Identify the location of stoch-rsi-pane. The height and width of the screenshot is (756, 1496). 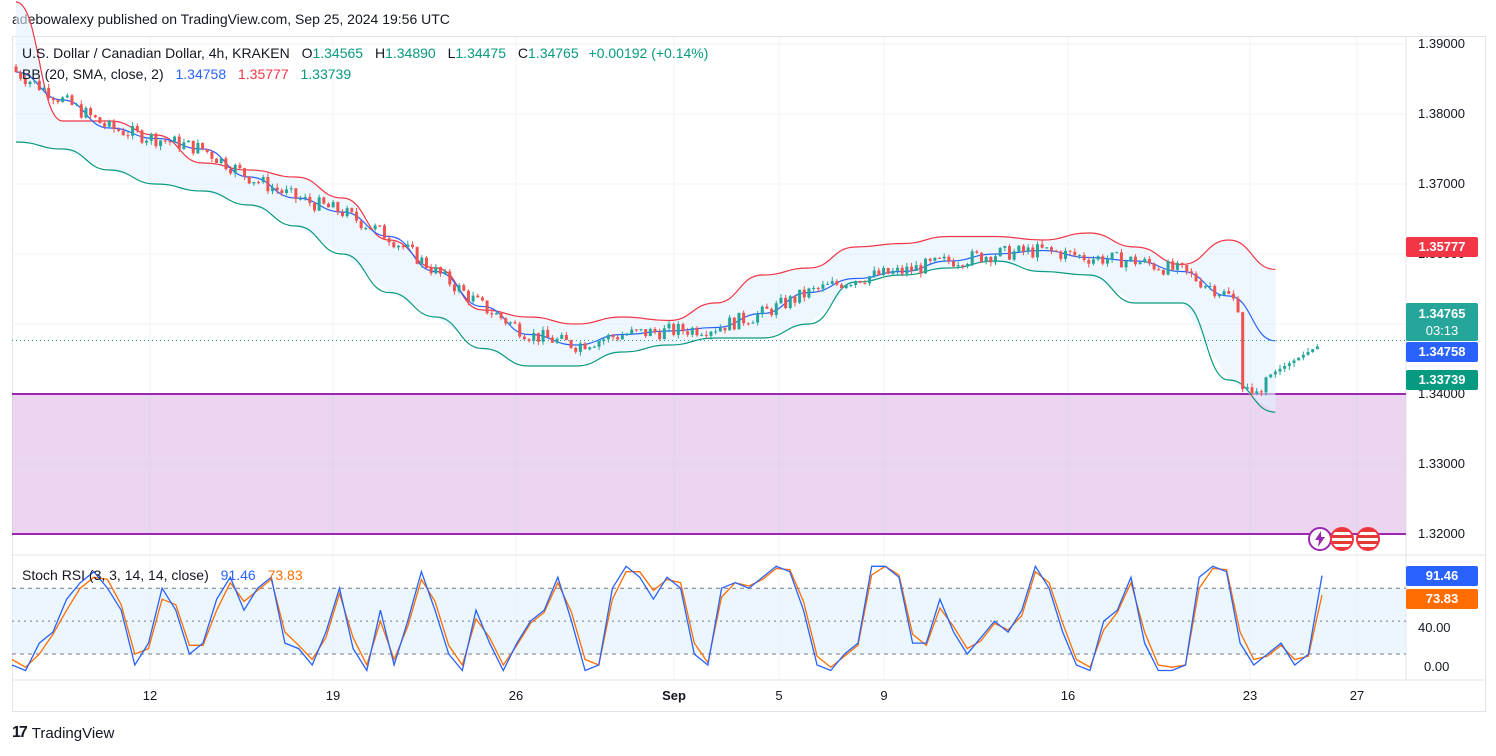
(708, 618).